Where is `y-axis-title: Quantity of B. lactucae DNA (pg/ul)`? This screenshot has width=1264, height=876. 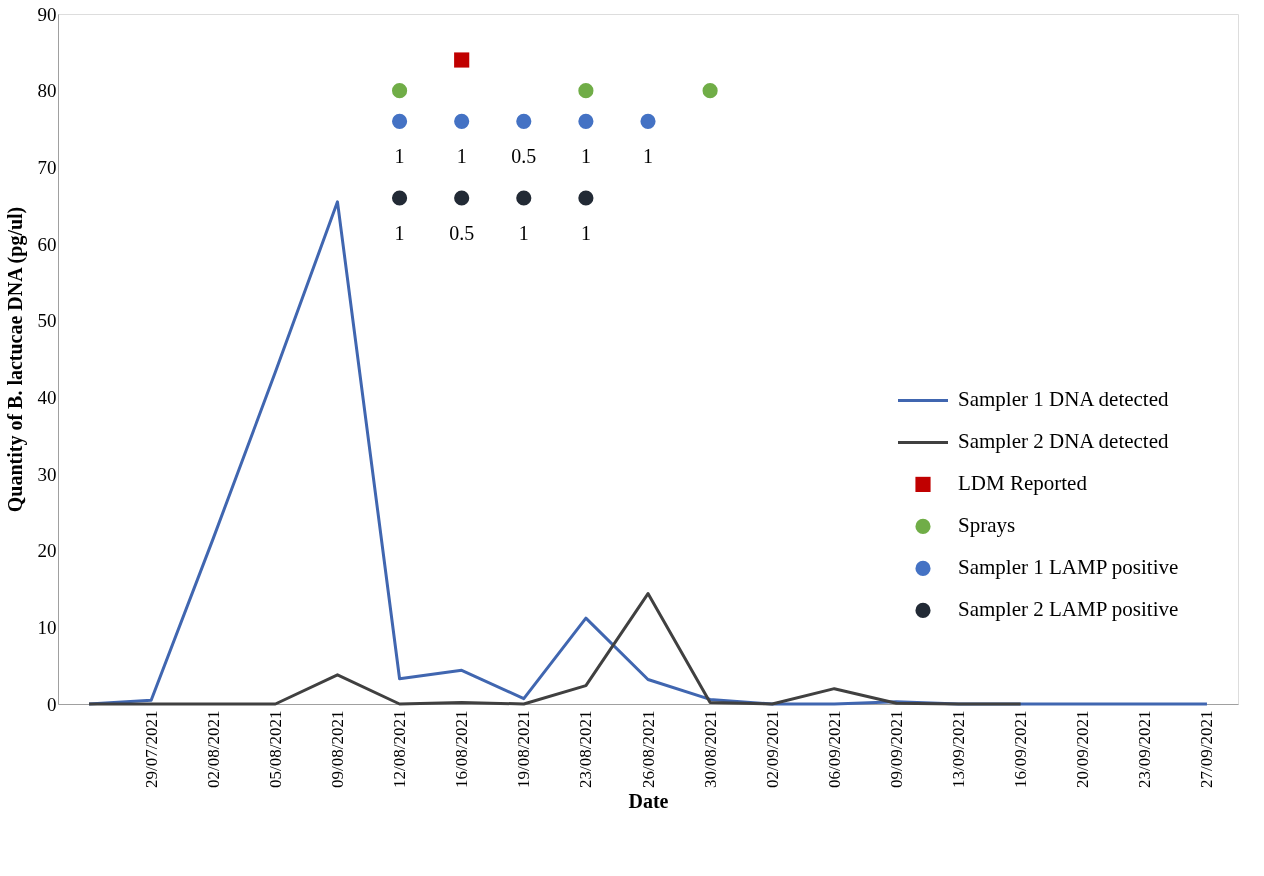
y-axis-title: Quantity of B. lactucae DNA (pg/ul) is located at coordinates (15, 359).